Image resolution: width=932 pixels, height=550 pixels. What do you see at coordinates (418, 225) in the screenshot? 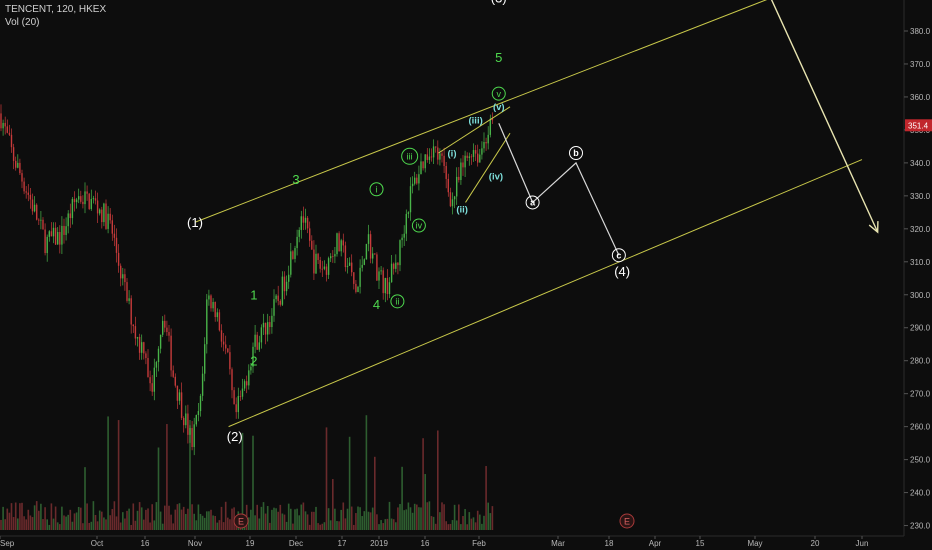
I see `wave-label-circle` at bounding box center [418, 225].